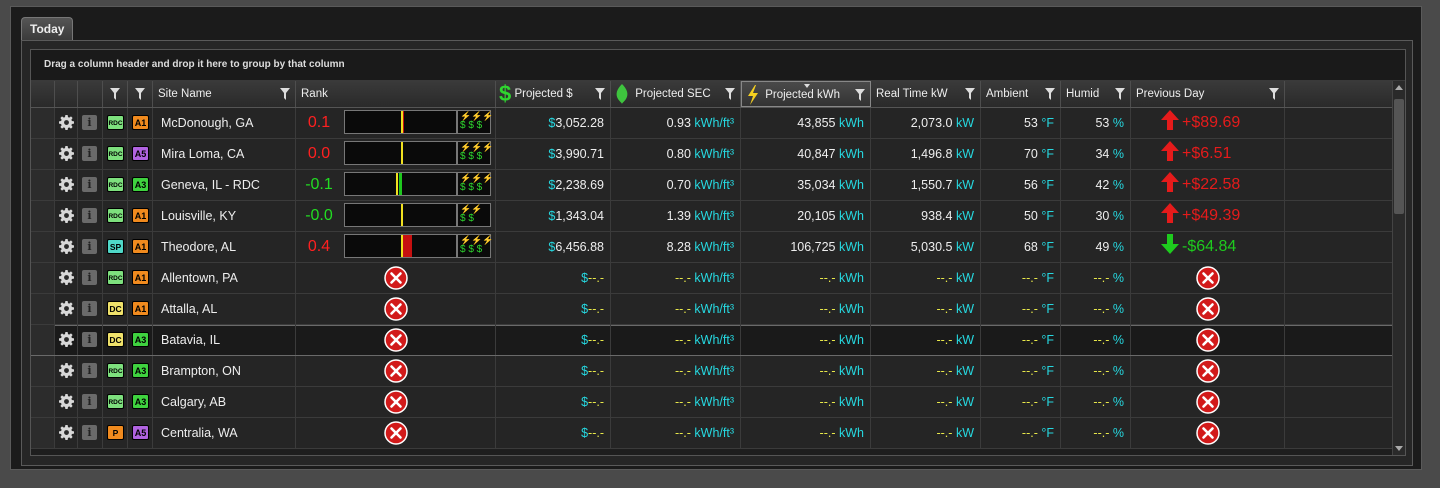 The width and height of the screenshot is (1440, 488). Describe the element at coordinates (1207, 309) in the screenshot. I see `error-icon` at that location.